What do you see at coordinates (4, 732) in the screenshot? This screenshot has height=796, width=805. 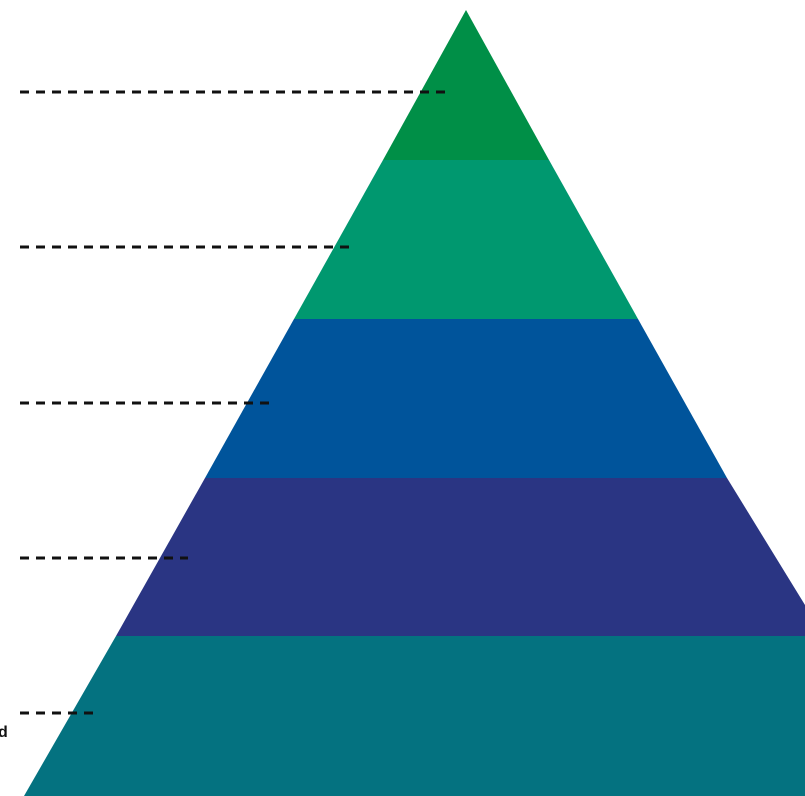 I see `cropped-label-fragment: d` at bounding box center [4, 732].